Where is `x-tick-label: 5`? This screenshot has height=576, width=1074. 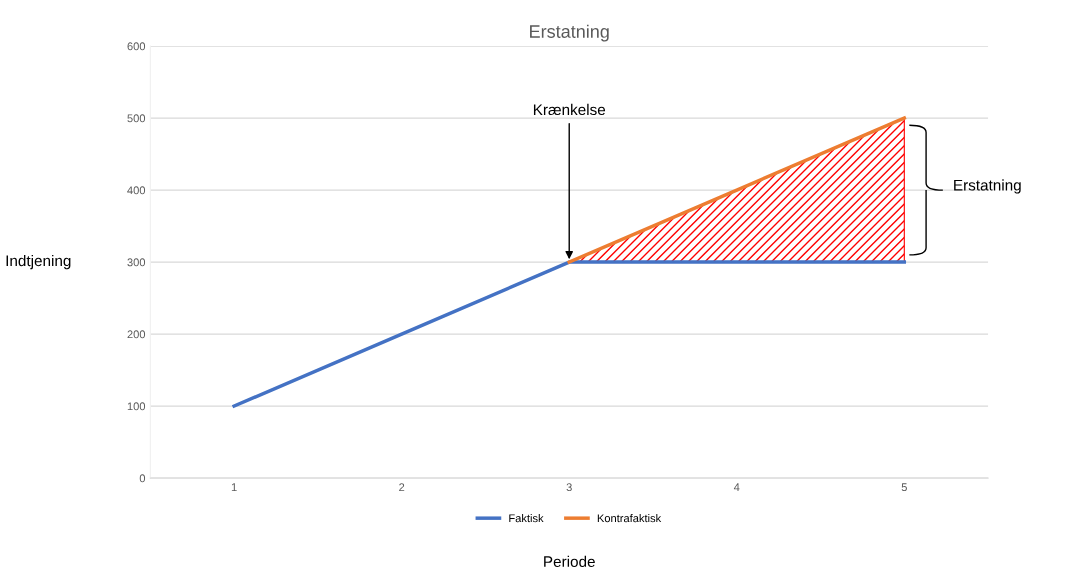
x-tick-label: 5 is located at coordinates (904, 487).